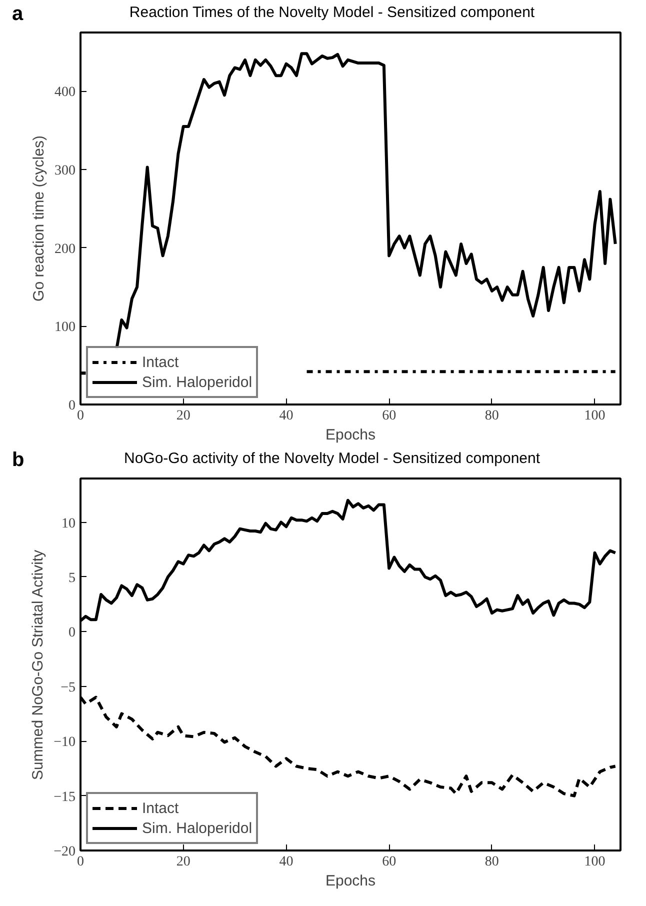  I want to click on y-tick-label: 5, so click(72, 578).